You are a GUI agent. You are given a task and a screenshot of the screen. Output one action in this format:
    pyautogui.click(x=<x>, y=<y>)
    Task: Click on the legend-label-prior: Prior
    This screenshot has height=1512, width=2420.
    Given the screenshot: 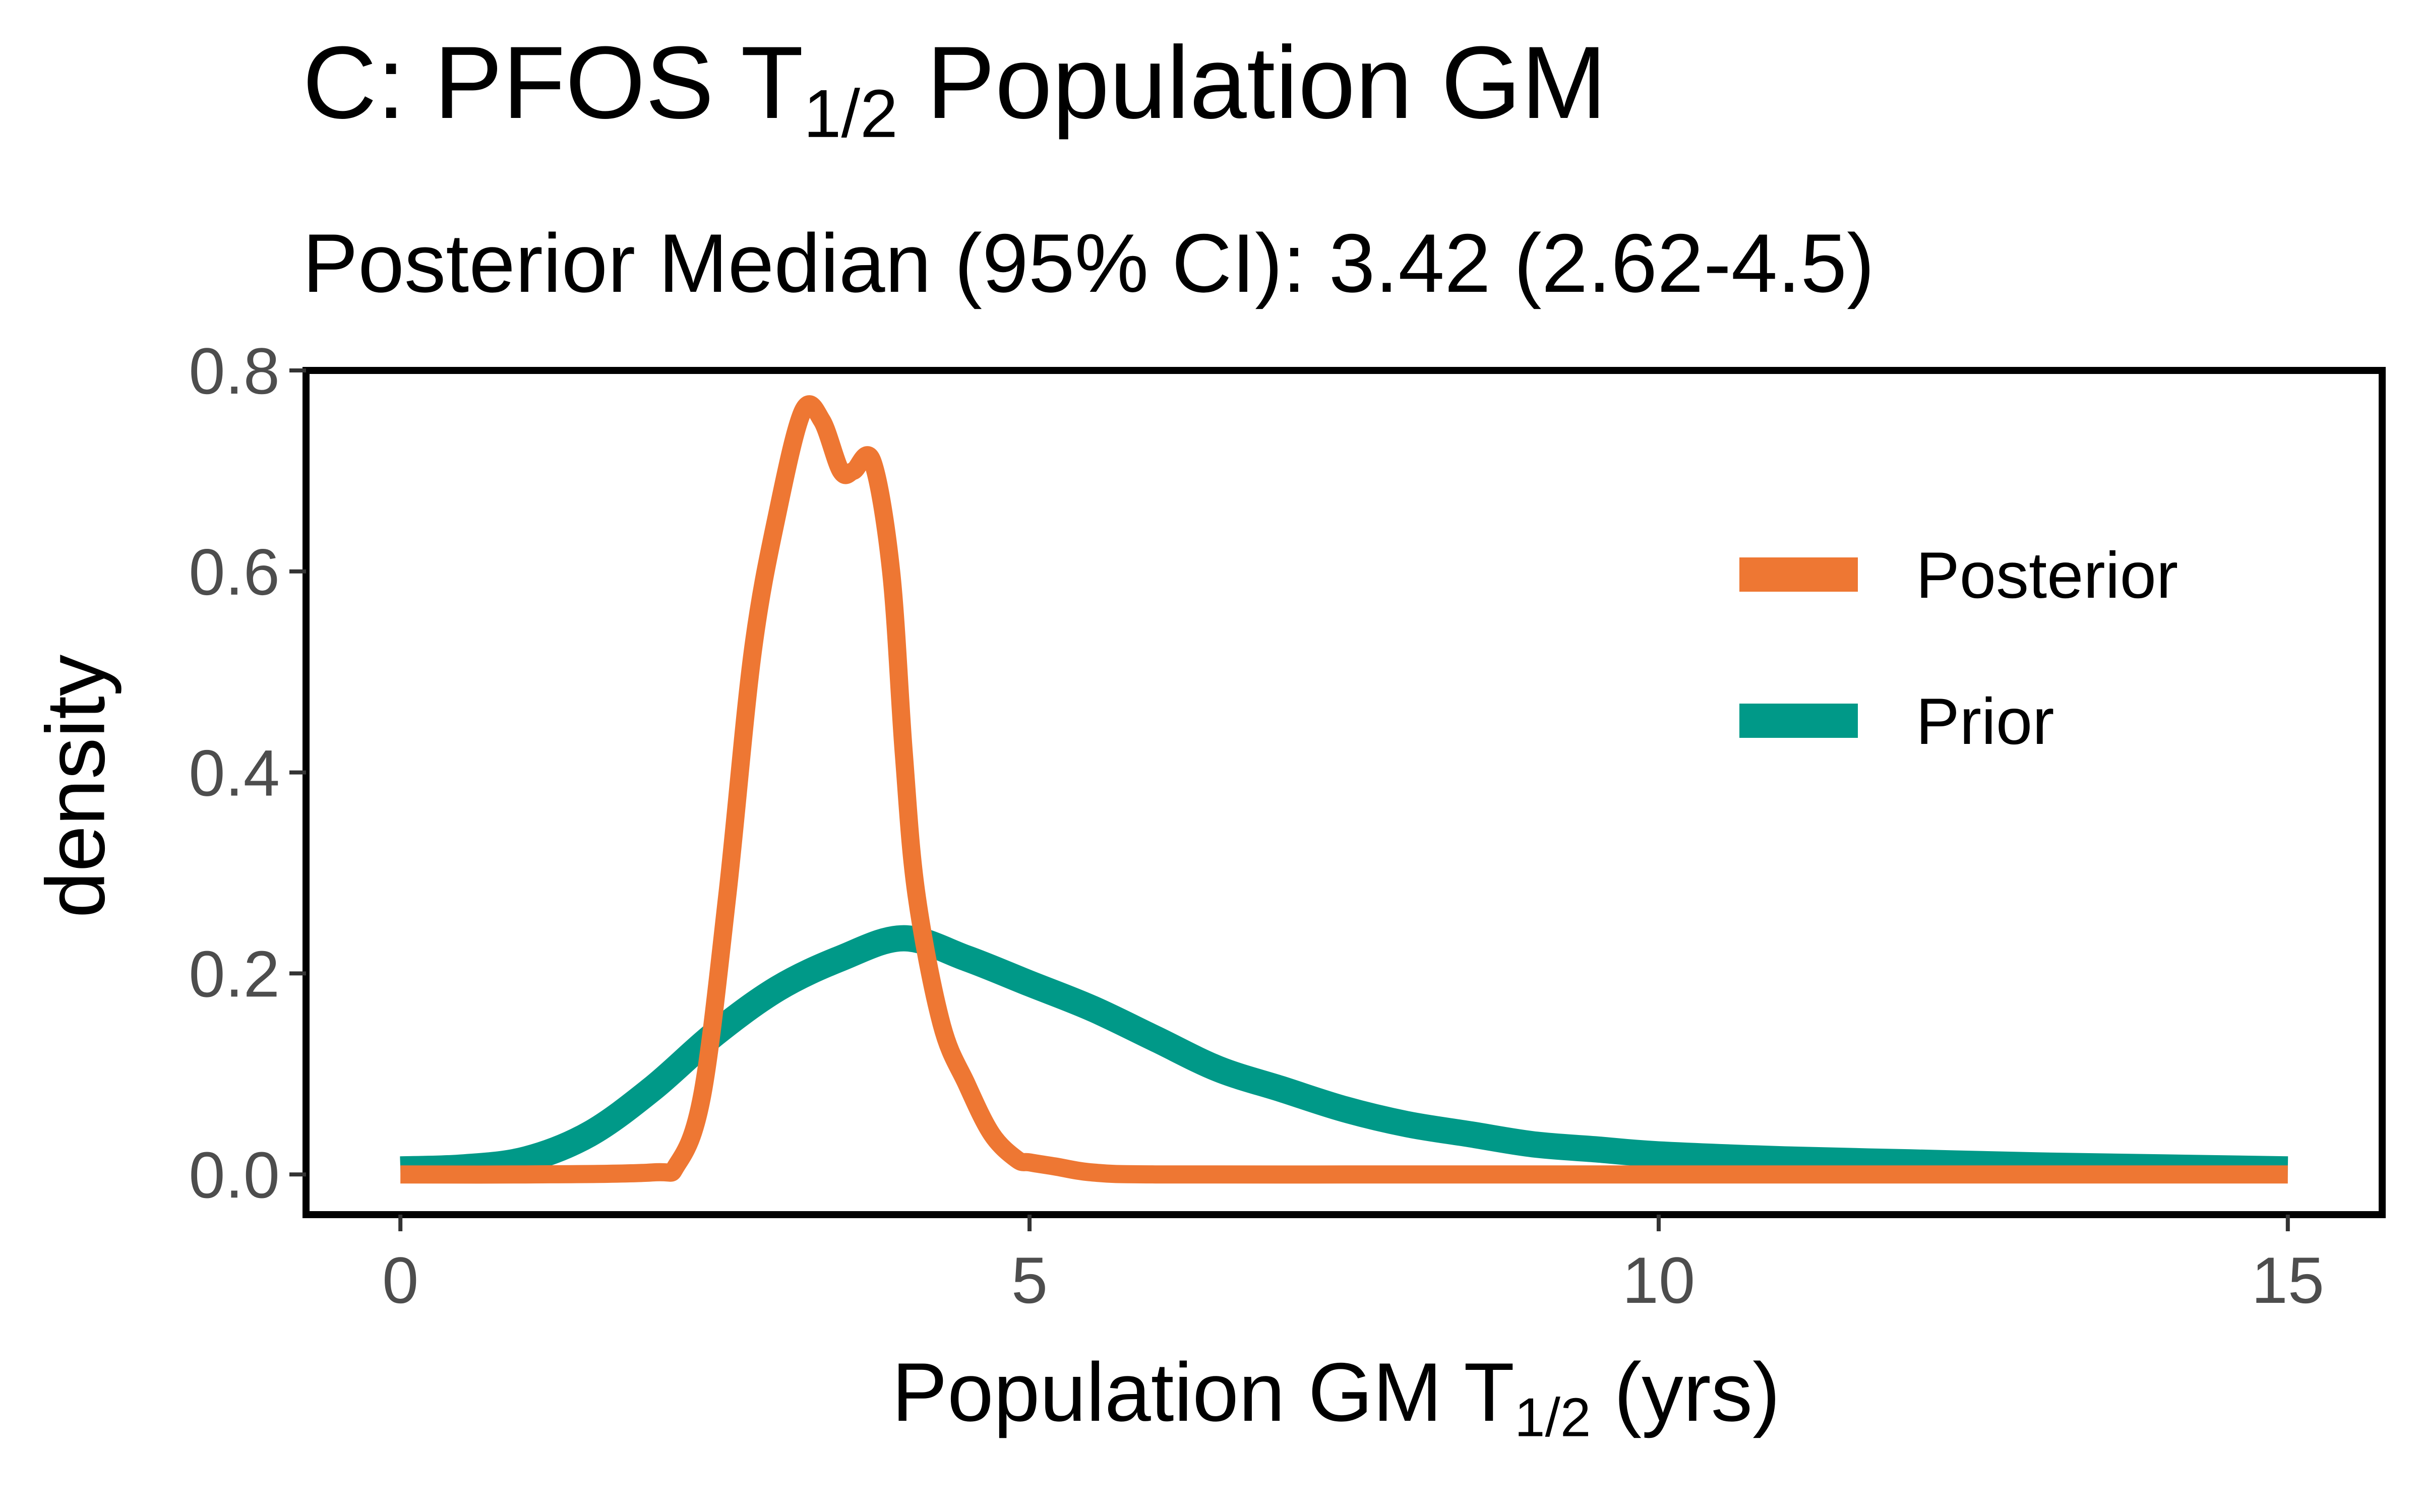 What is the action you would take?
    pyautogui.click(x=1985, y=721)
    